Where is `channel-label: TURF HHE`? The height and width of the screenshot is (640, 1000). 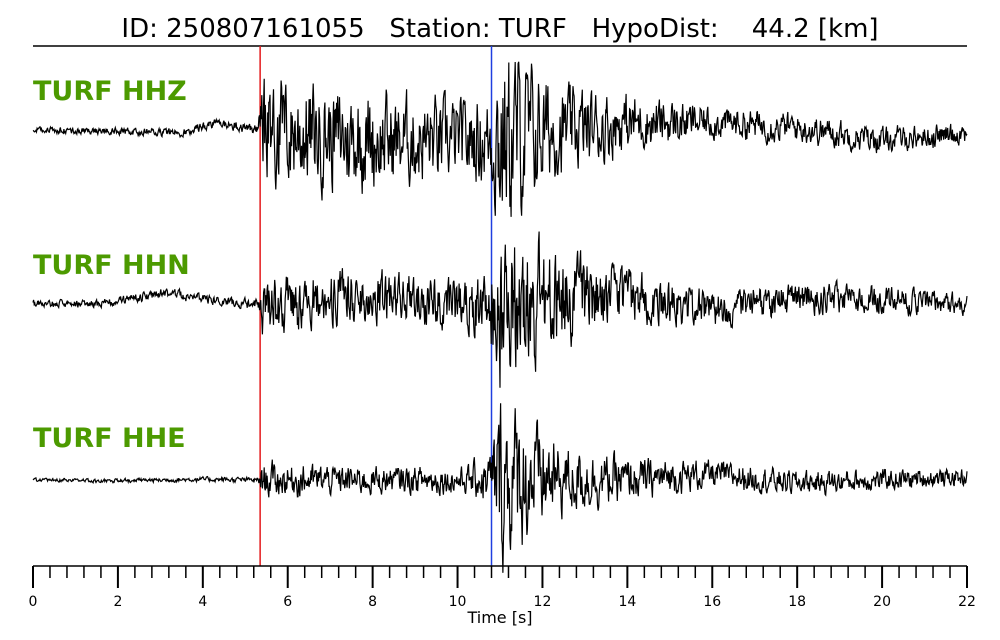
channel-label: TURF HHE is located at coordinates (109, 438).